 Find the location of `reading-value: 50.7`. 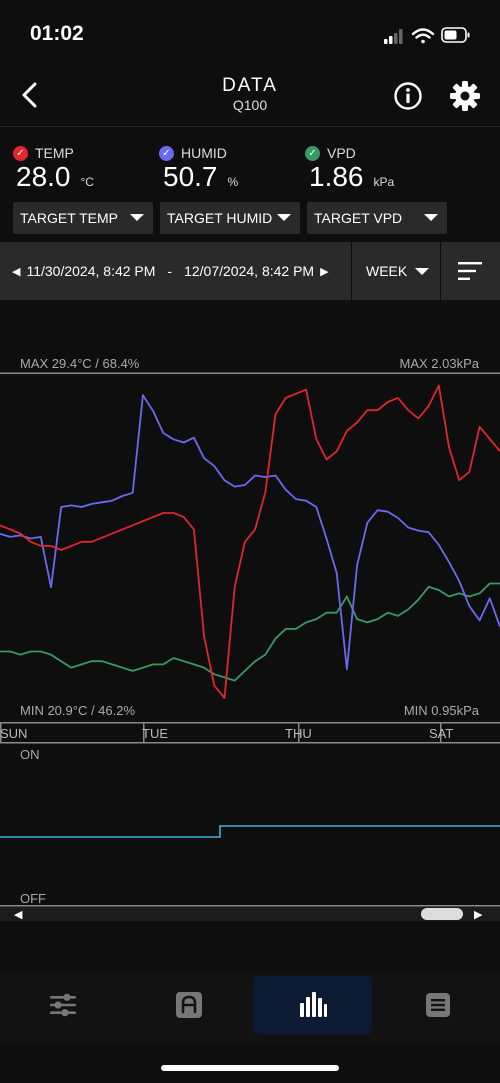

reading-value: 50.7 is located at coordinates (190, 176).